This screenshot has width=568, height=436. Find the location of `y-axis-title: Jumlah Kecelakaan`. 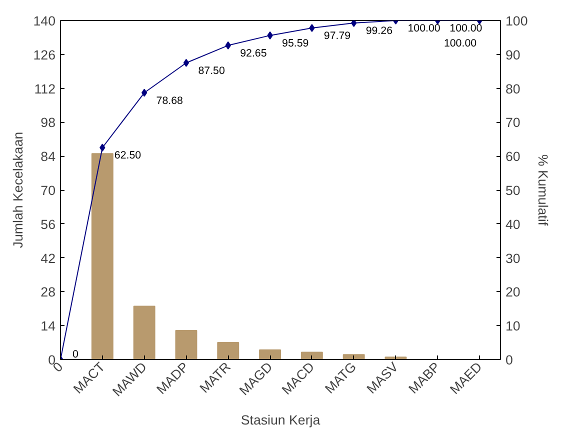

y-axis-title: Jumlah Kecelakaan is located at coordinates (18, 190).